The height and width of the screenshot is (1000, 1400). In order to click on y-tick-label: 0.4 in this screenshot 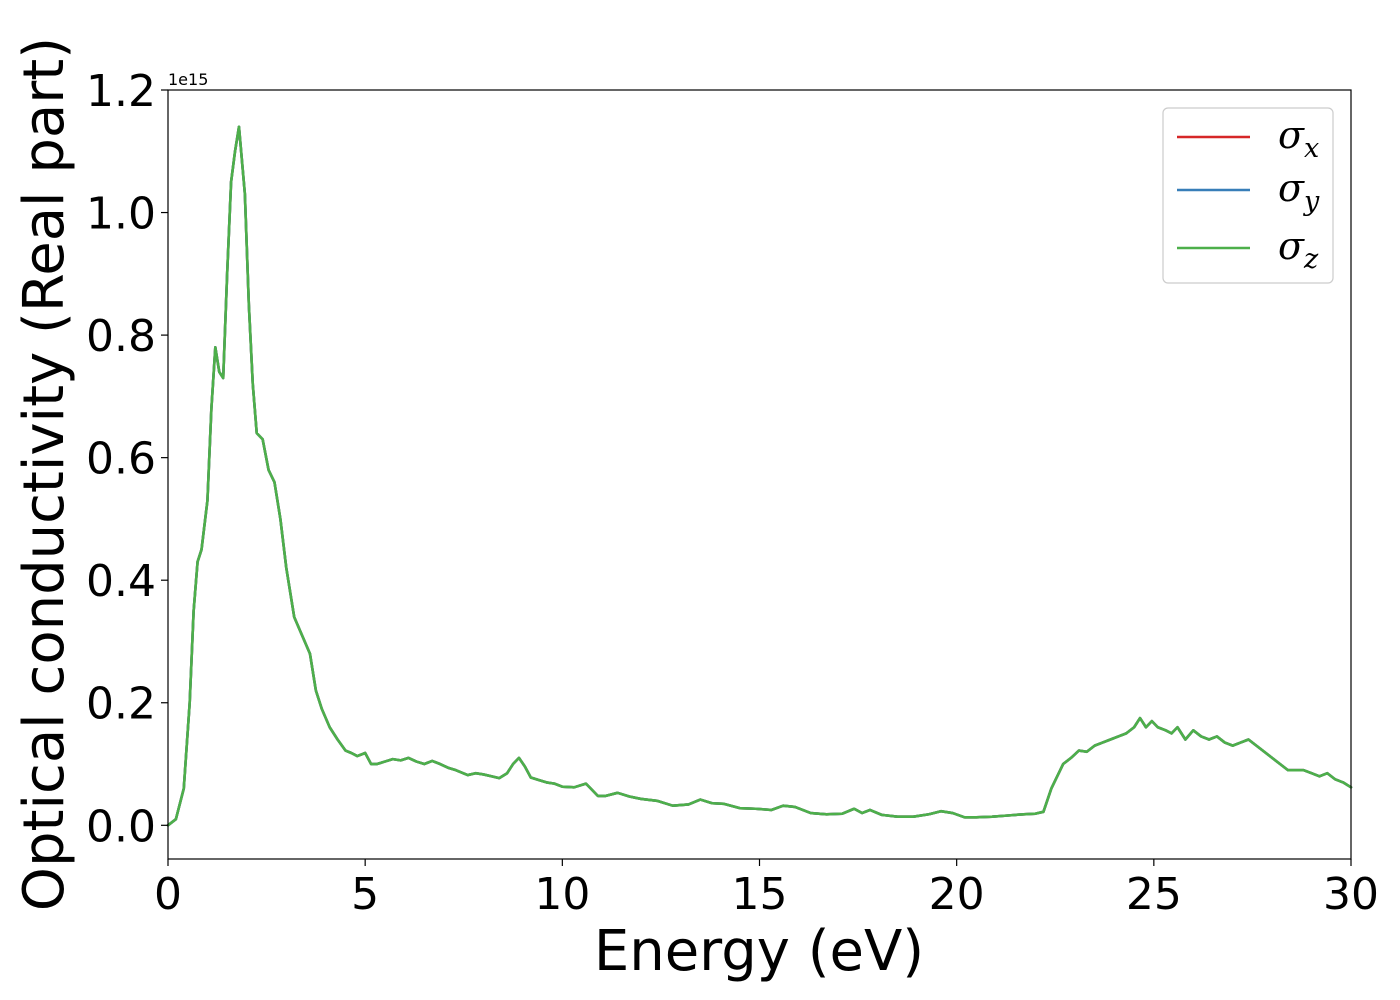, I will do `click(121, 581)`.